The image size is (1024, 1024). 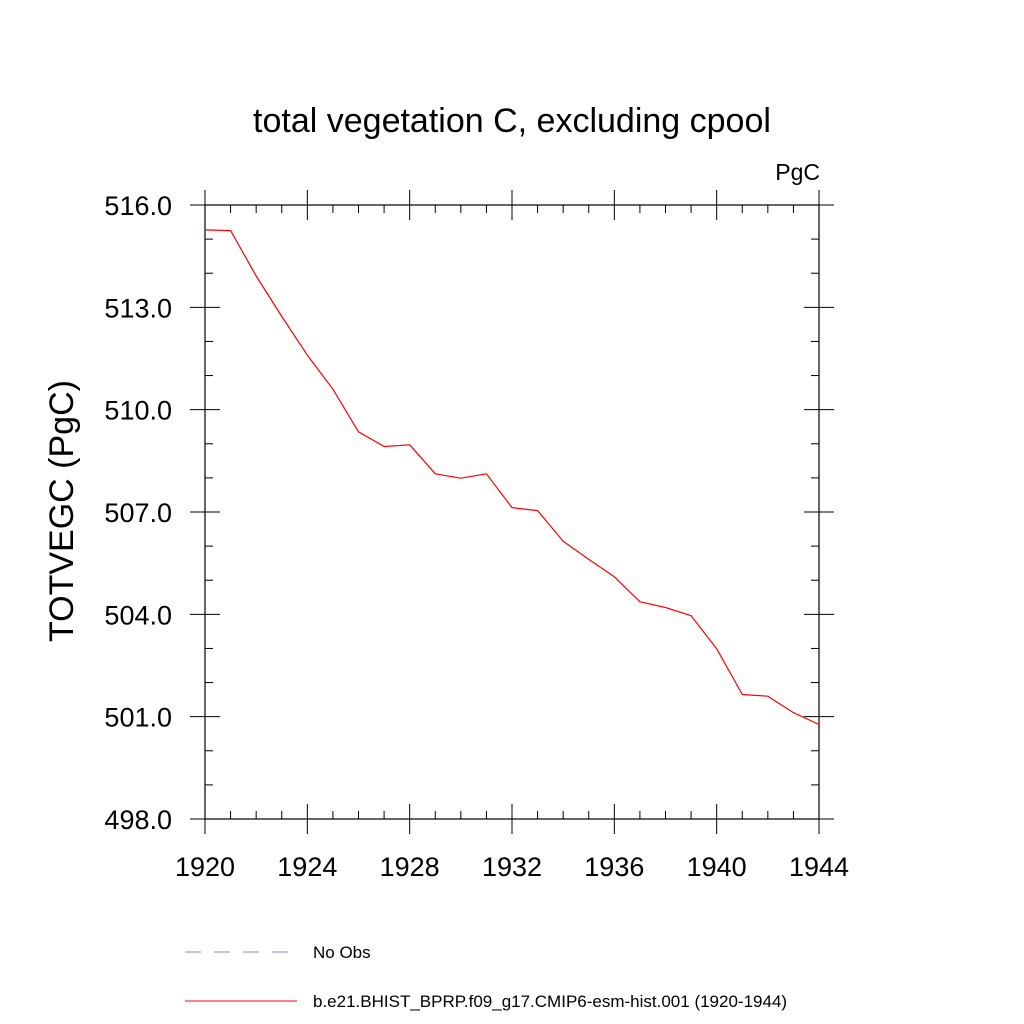 I want to click on legend-label: No Obs, so click(x=342, y=952).